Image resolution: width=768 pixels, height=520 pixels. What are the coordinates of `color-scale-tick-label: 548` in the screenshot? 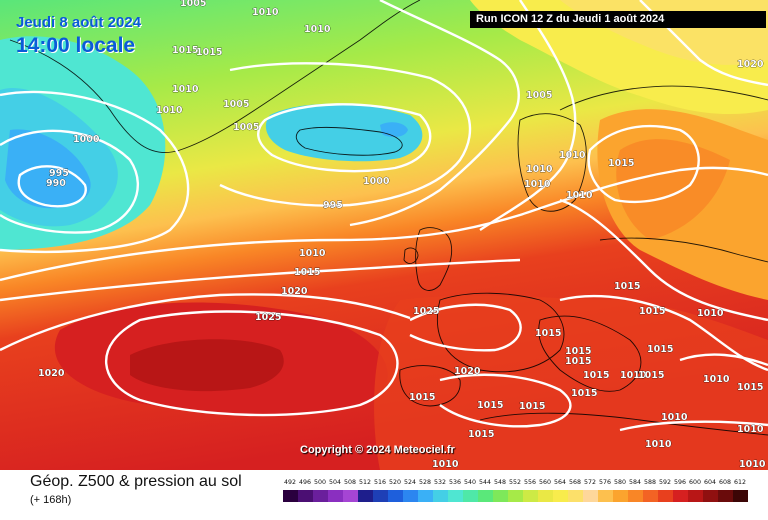 It's located at (500, 482).